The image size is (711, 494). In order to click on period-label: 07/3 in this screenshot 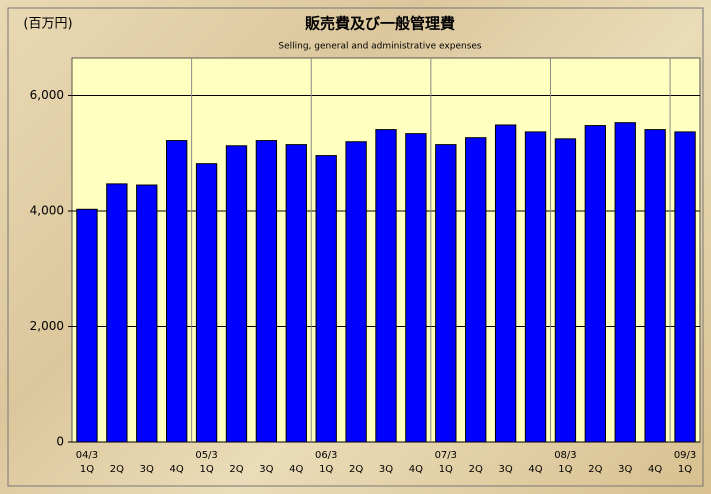, I will do `click(446, 455)`.